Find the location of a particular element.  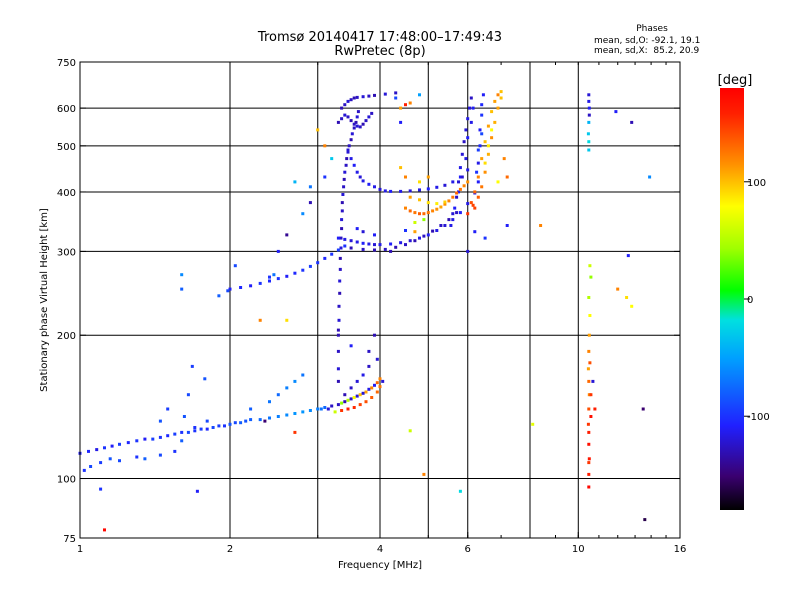

stats-line-x: mean, sd,X: 85.2, 20.9 is located at coordinates (647, 51).